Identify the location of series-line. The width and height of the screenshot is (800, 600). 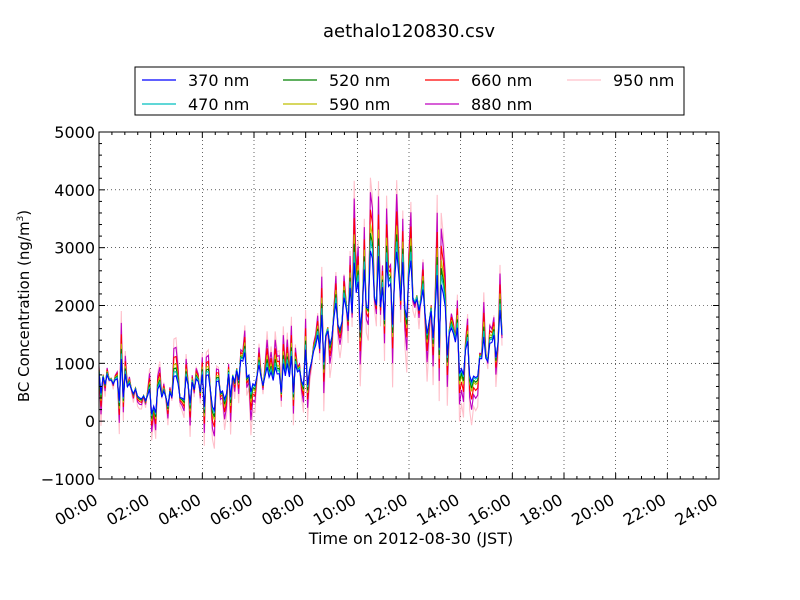
(300, 332).